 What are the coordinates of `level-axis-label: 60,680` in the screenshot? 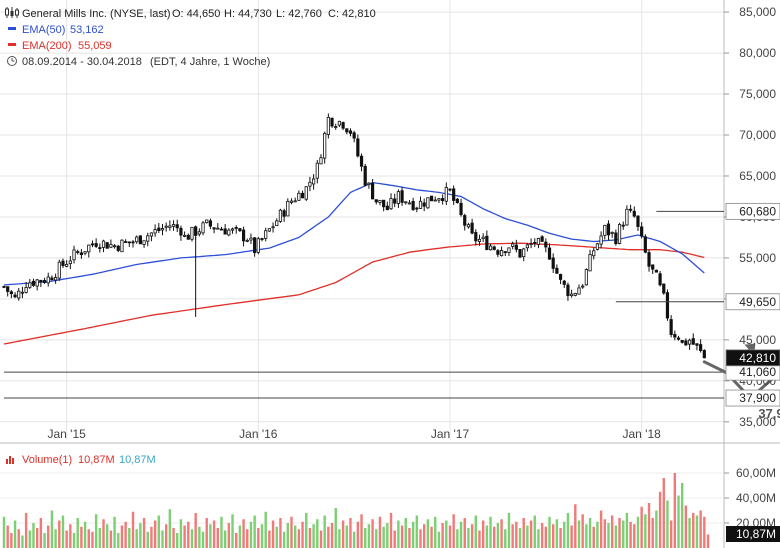 It's located at (752, 211).